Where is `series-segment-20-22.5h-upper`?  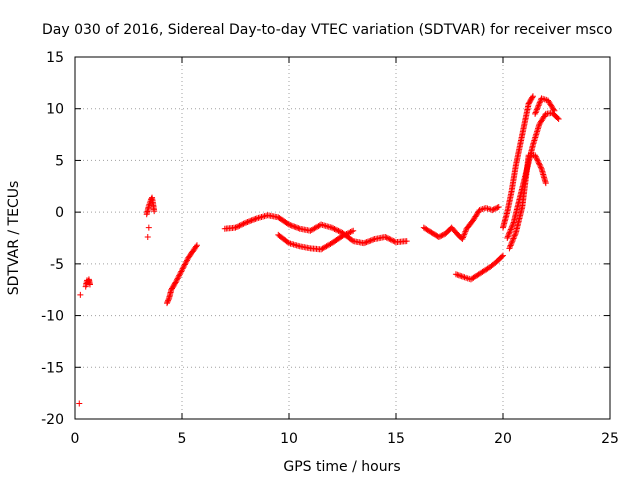 series-segment-20-22.5h-upper is located at coordinates (533, 175).